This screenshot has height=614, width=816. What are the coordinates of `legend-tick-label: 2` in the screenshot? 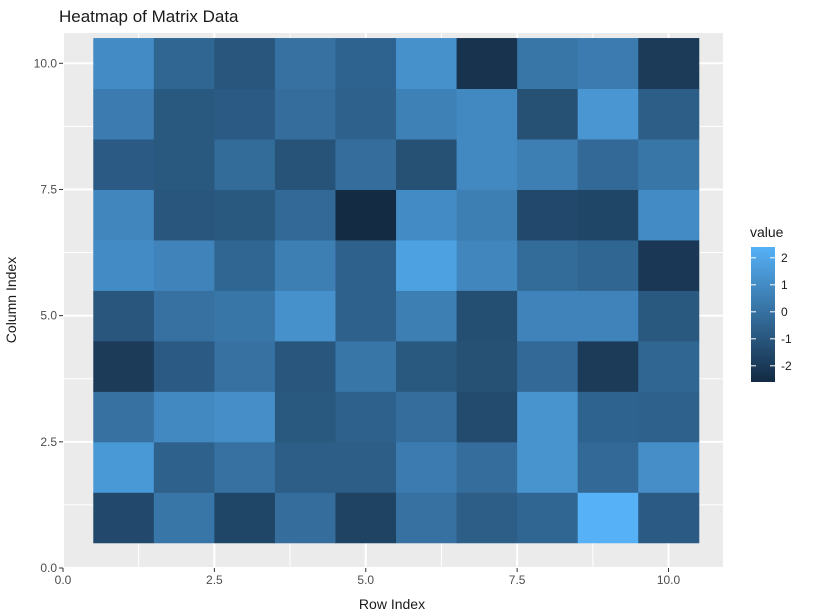 It's located at (784, 258).